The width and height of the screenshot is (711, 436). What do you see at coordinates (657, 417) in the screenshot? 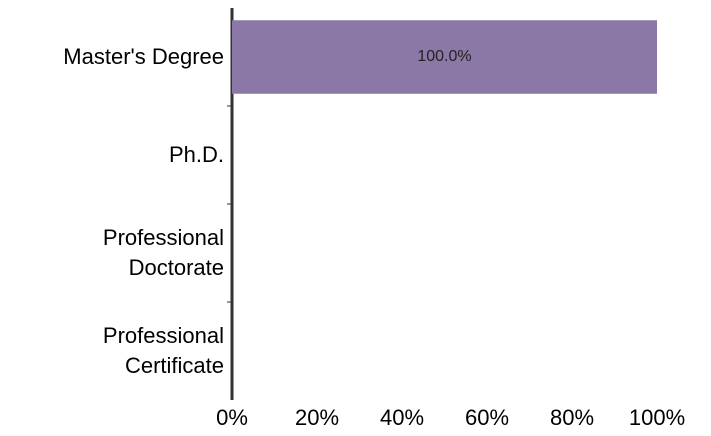
I see `x-tick-label: 100%` at bounding box center [657, 417].